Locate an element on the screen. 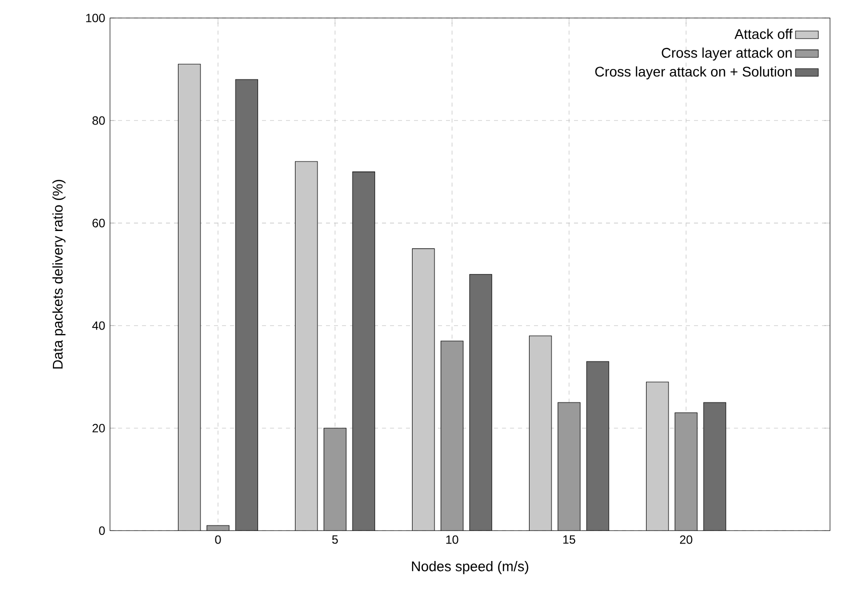 The image size is (864, 604). legend-label: Cross layer attack on + Solution is located at coordinates (693, 73).